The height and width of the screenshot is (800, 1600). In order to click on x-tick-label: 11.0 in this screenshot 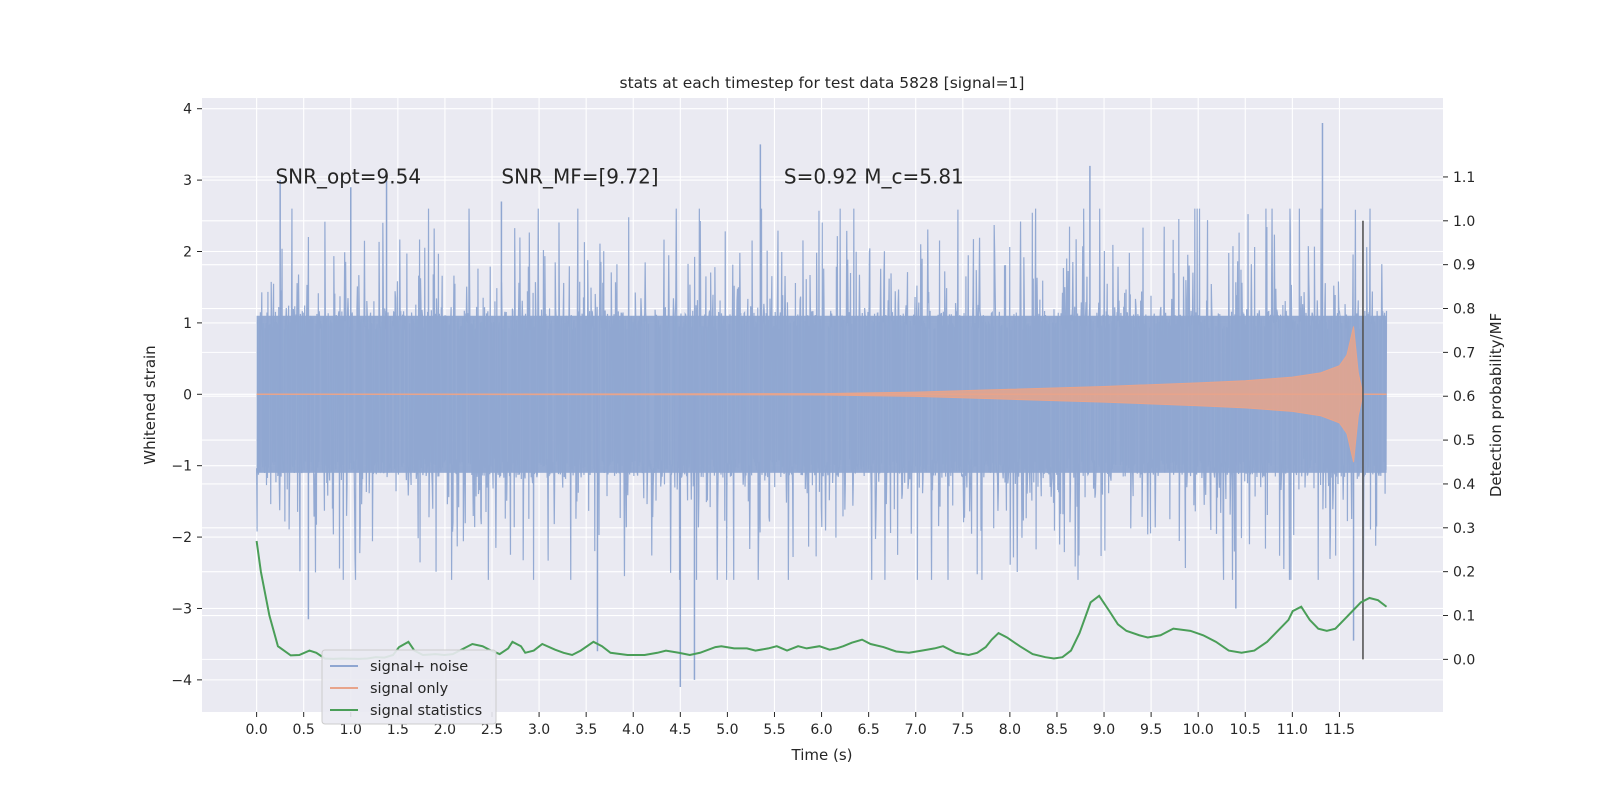, I will do `click(1292, 730)`.